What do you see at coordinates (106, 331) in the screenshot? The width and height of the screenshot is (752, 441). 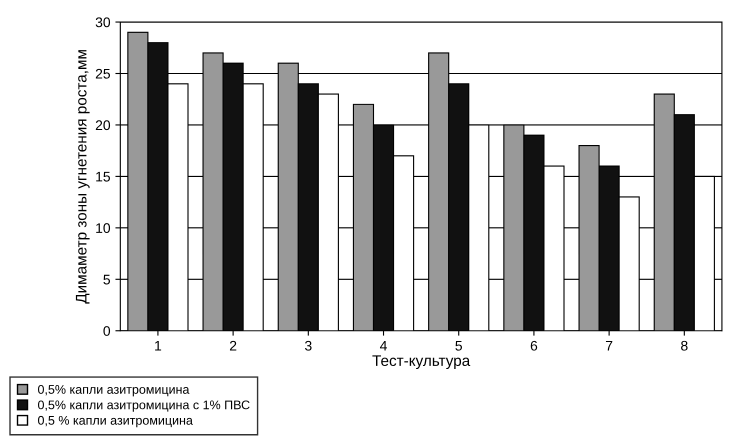 I see `y-tick-label: 0` at bounding box center [106, 331].